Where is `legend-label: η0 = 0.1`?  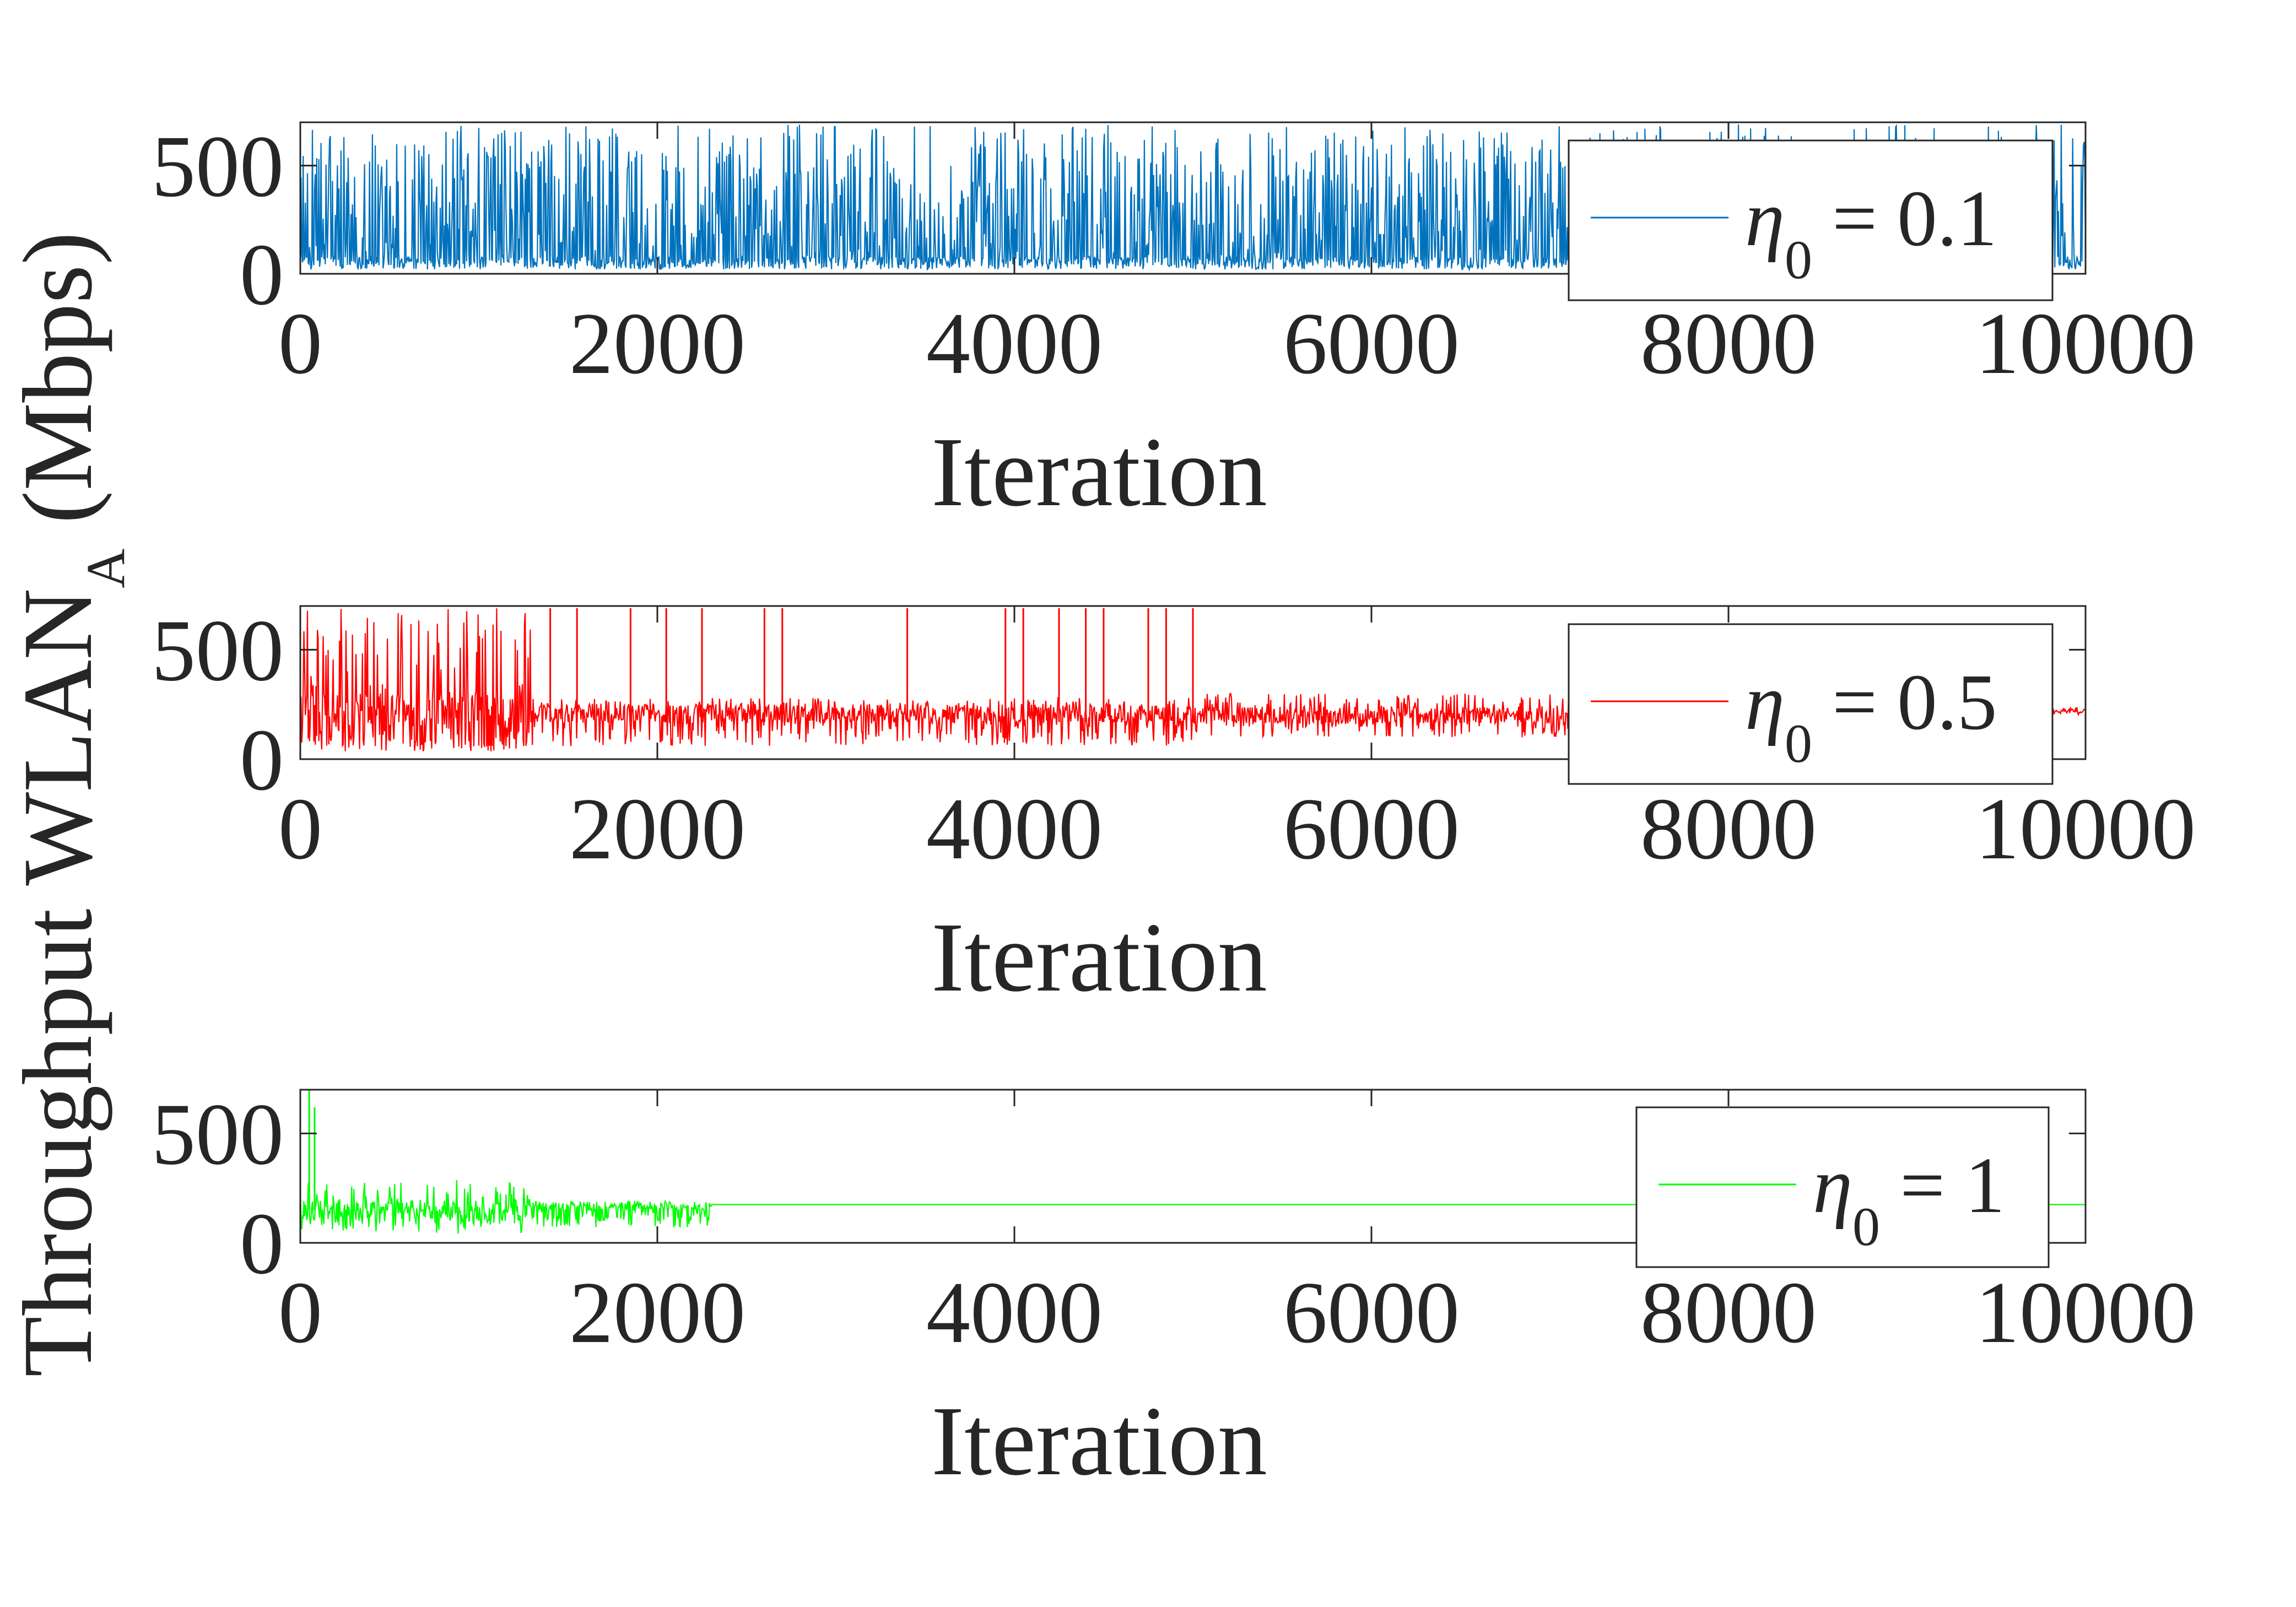 legend-label: η0 = 0.1 is located at coordinates (1871, 232).